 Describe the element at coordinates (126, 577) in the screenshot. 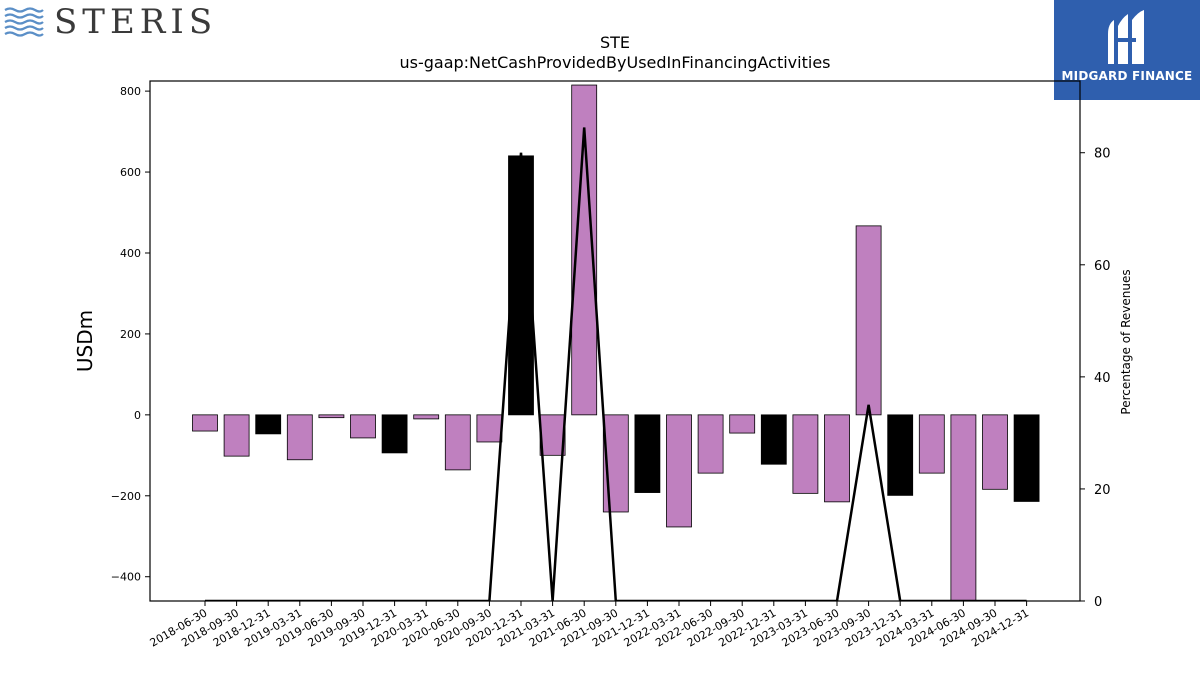

I see `y-tick-label: −400` at that location.